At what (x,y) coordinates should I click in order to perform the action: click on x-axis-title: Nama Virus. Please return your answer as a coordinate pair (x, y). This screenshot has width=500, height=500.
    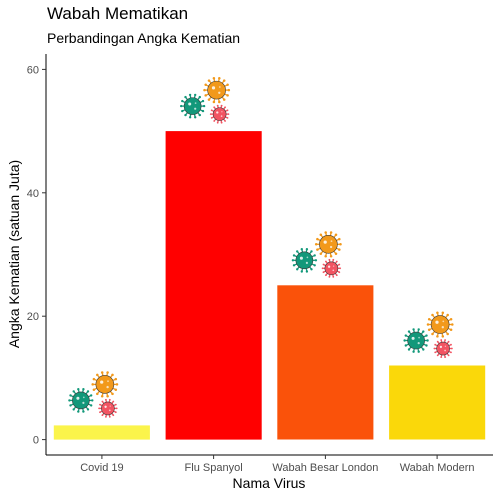
    Looking at the image, I should click on (269, 483).